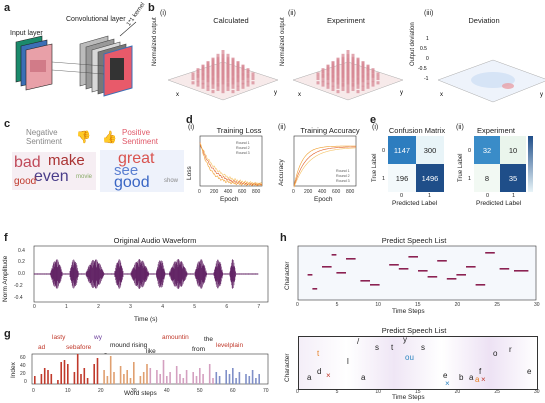 This screenshot has height=403, width=545. Describe the element at coordinates (230, 345) in the screenshot. I see `word-10: levelplain` at that location.